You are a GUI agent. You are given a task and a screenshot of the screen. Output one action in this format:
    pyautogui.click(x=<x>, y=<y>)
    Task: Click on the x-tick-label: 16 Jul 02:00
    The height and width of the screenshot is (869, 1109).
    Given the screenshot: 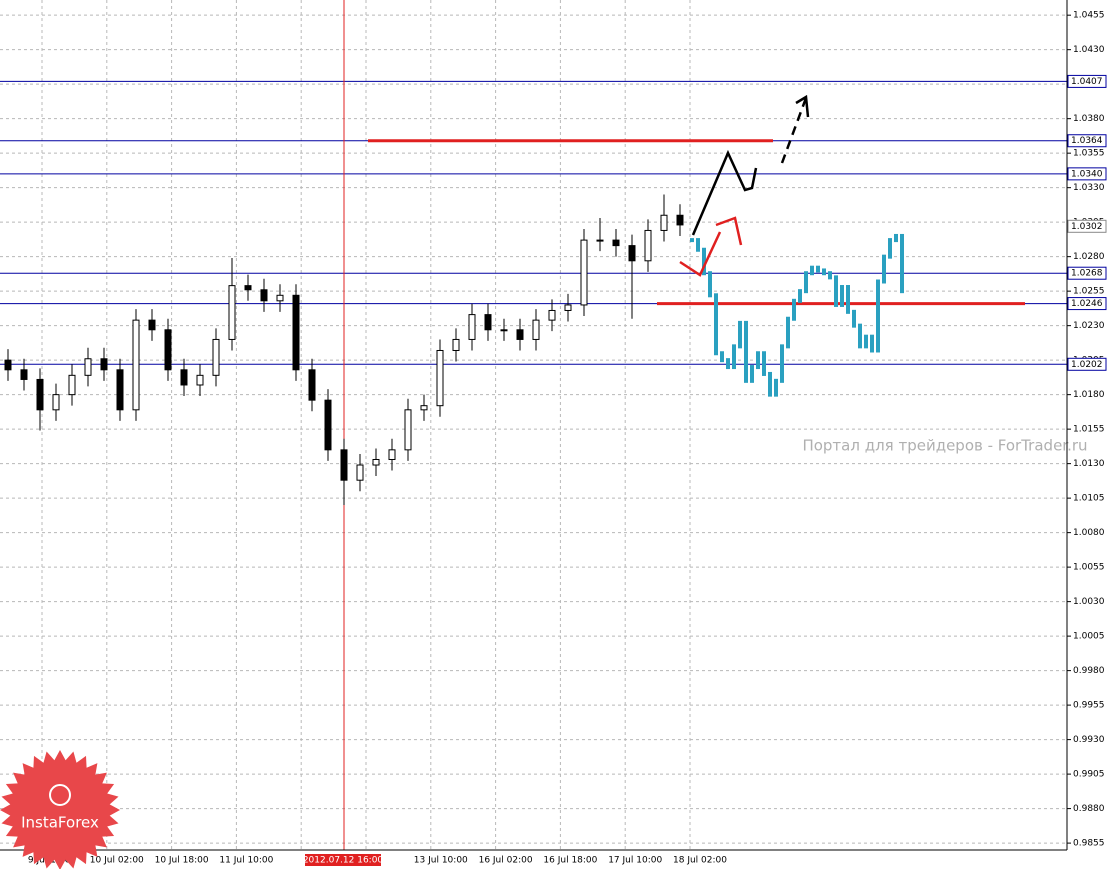 What is the action you would take?
    pyautogui.click(x=506, y=861)
    